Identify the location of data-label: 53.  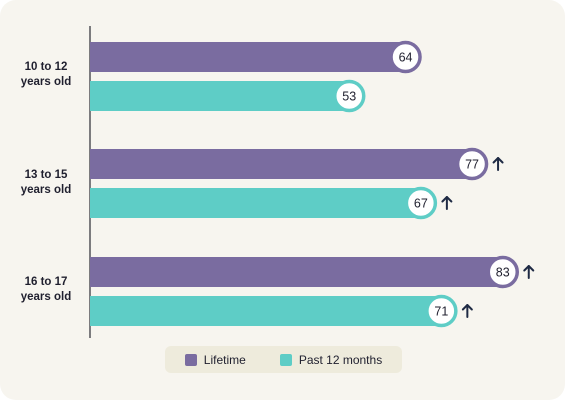
(349, 97).